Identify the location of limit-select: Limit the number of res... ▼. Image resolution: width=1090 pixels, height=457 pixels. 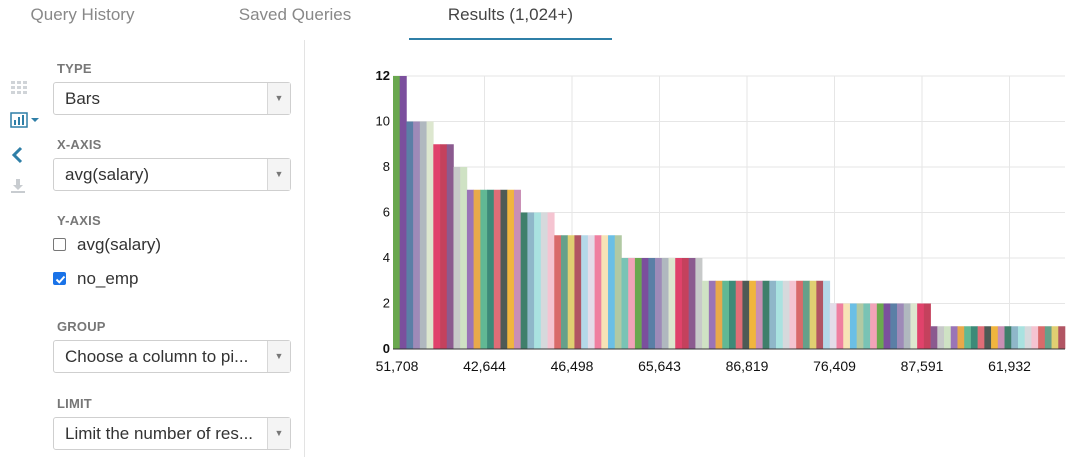
(172, 433).